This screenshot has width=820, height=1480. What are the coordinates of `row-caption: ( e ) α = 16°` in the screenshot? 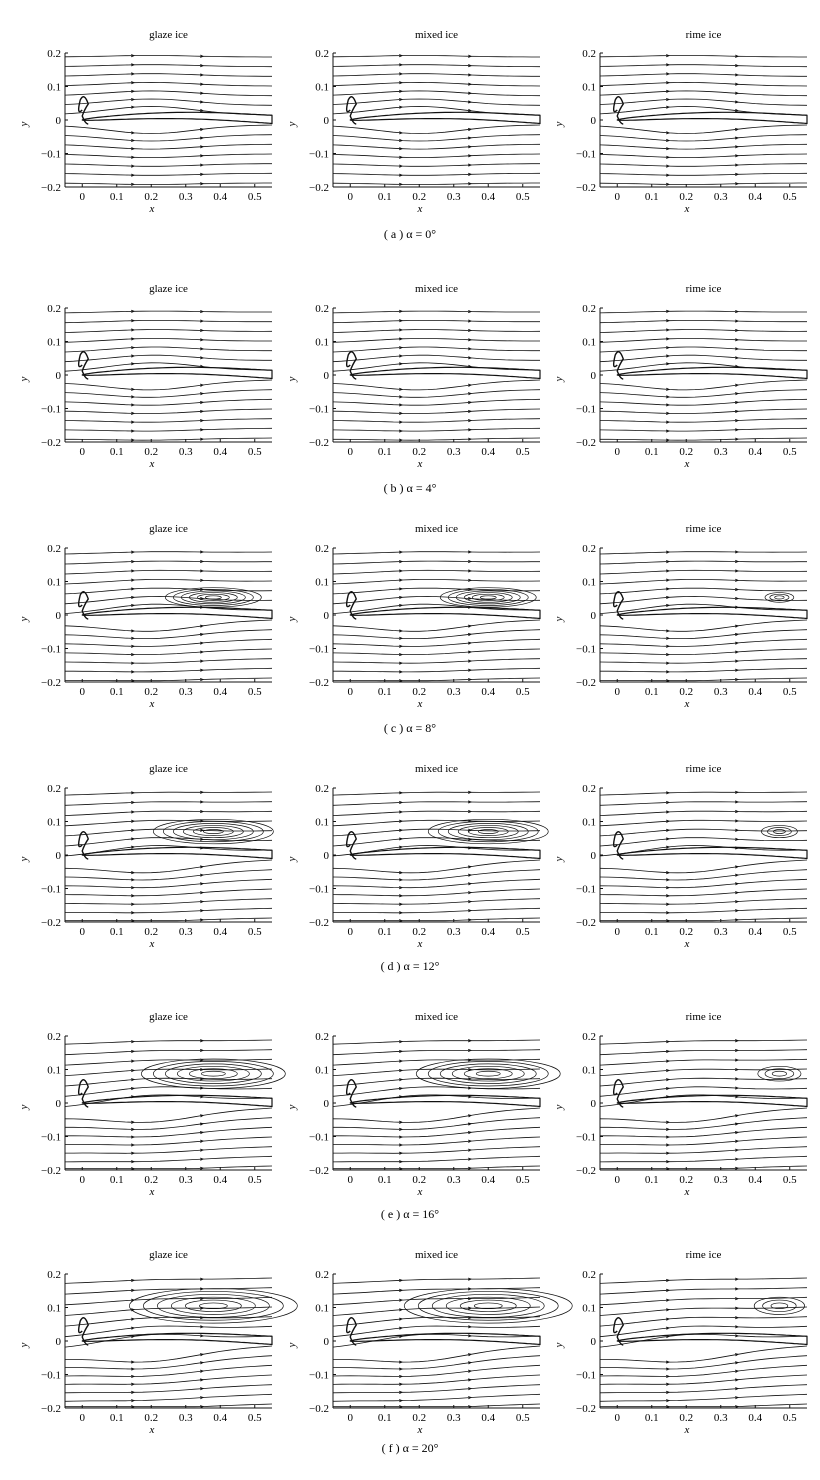 It's located at (410, 1214).